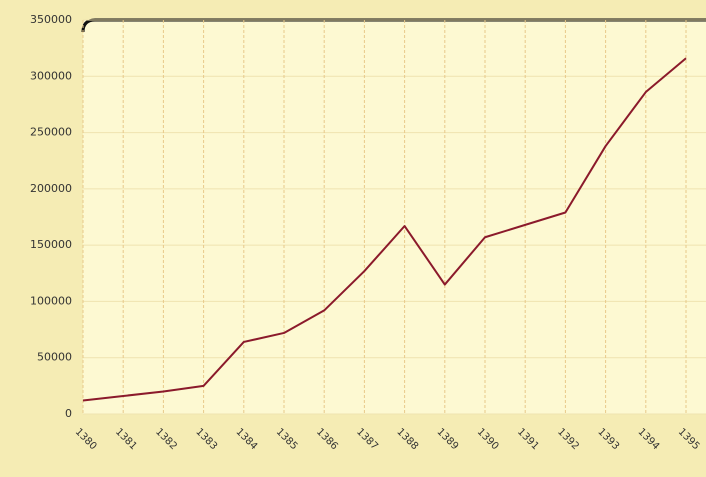 This screenshot has height=477, width=706. Describe the element at coordinates (51, 19) in the screenshot. I see `y-tick-label: 350000` at that location.